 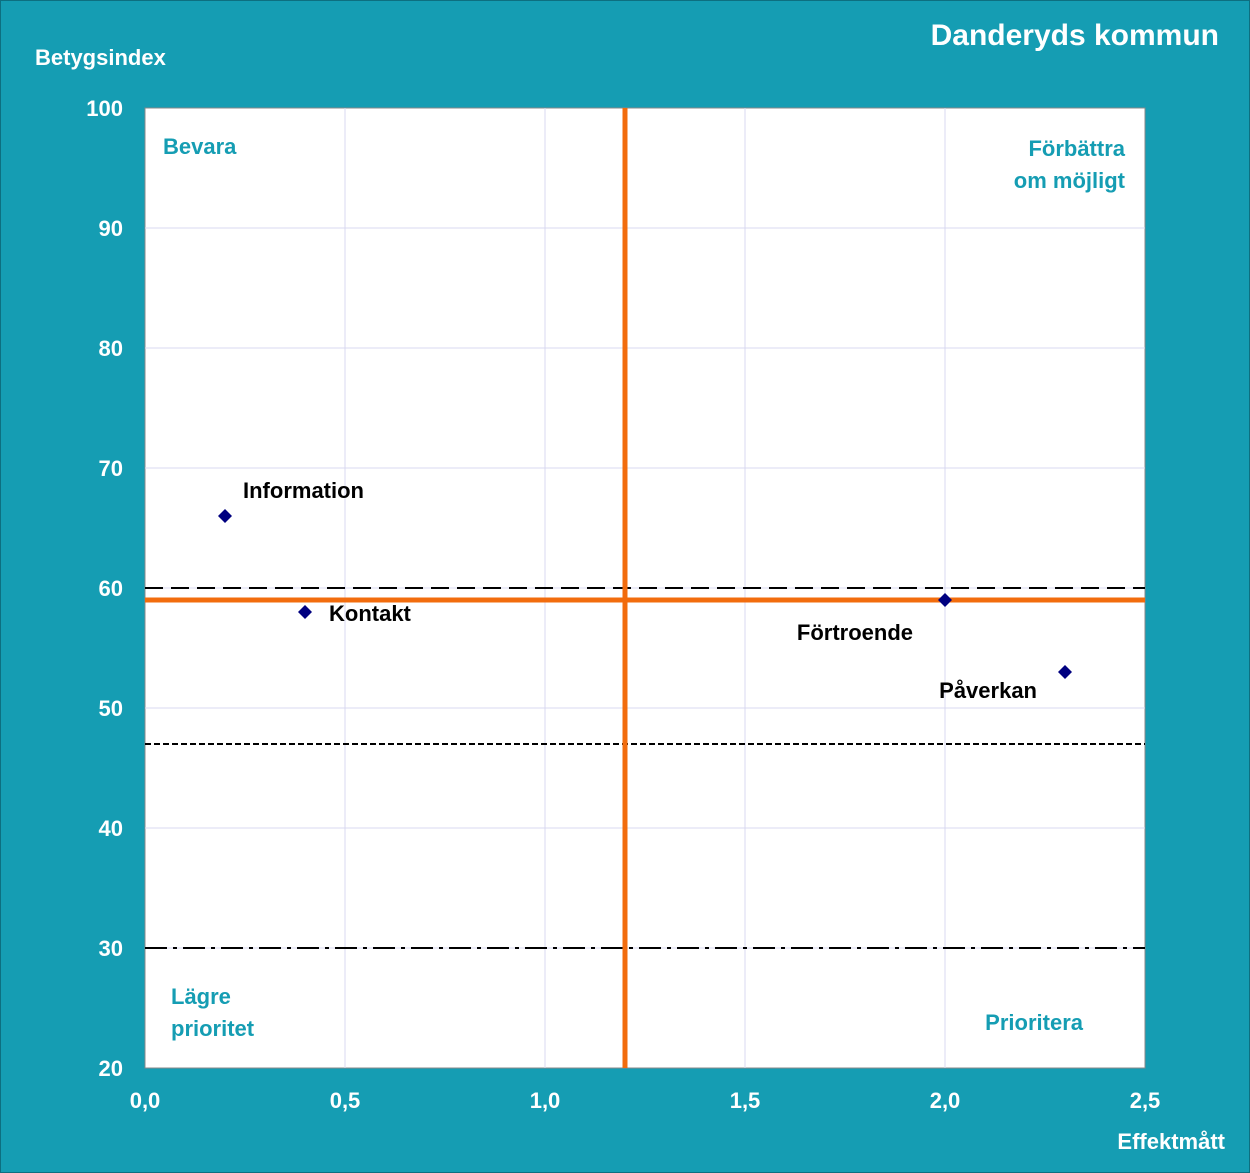 I want to click on quadrant-label-bottom-right: Prioritera, so click(x=1034, y=1022).